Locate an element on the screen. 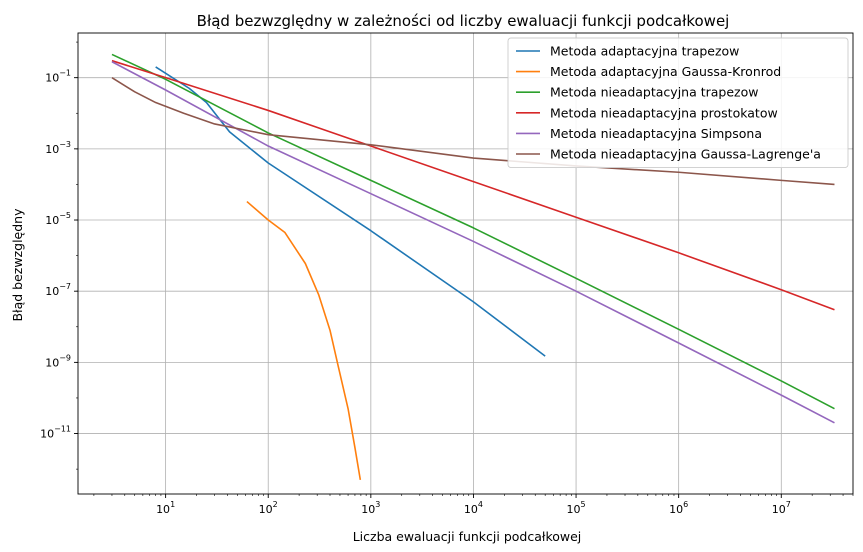 The height and width of the screenshot is (552, 863). legend-box is located at coordinates (678, 103).